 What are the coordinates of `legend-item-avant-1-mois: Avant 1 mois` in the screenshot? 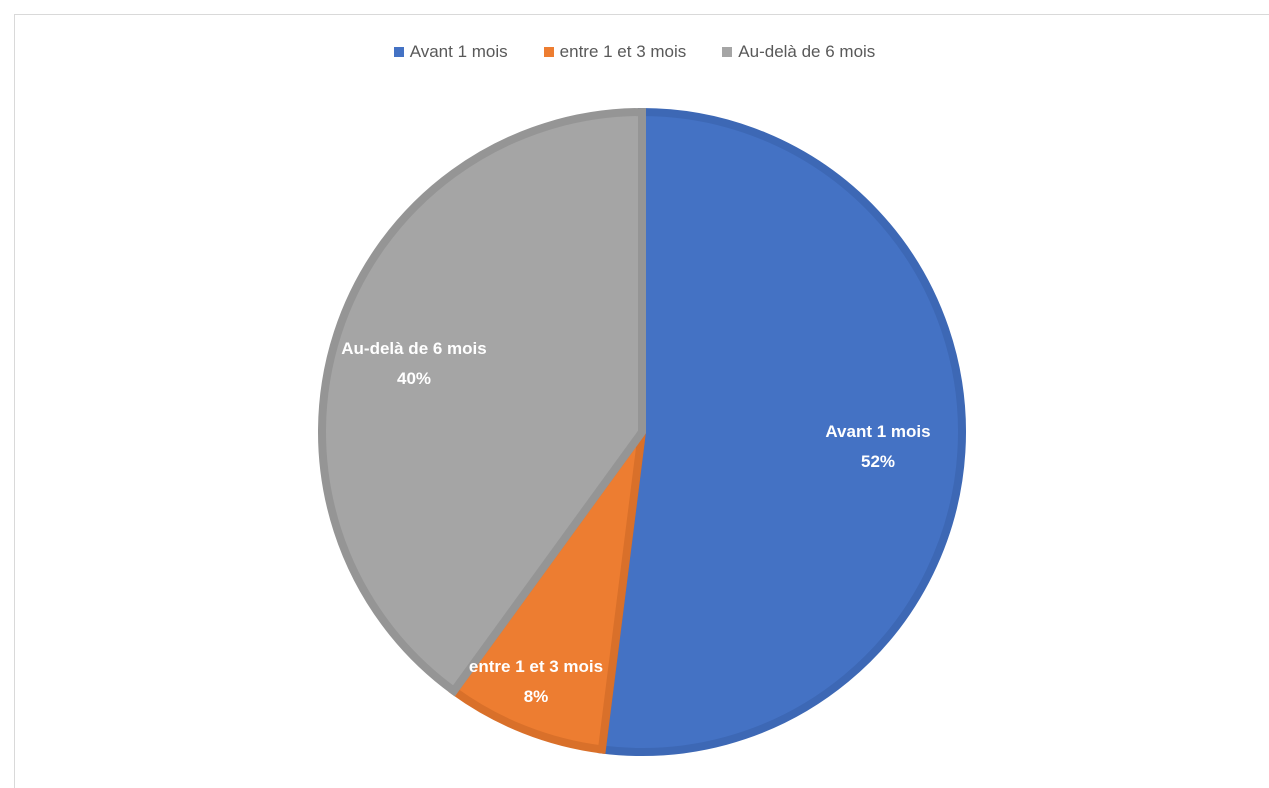 It's located at (450, 52).